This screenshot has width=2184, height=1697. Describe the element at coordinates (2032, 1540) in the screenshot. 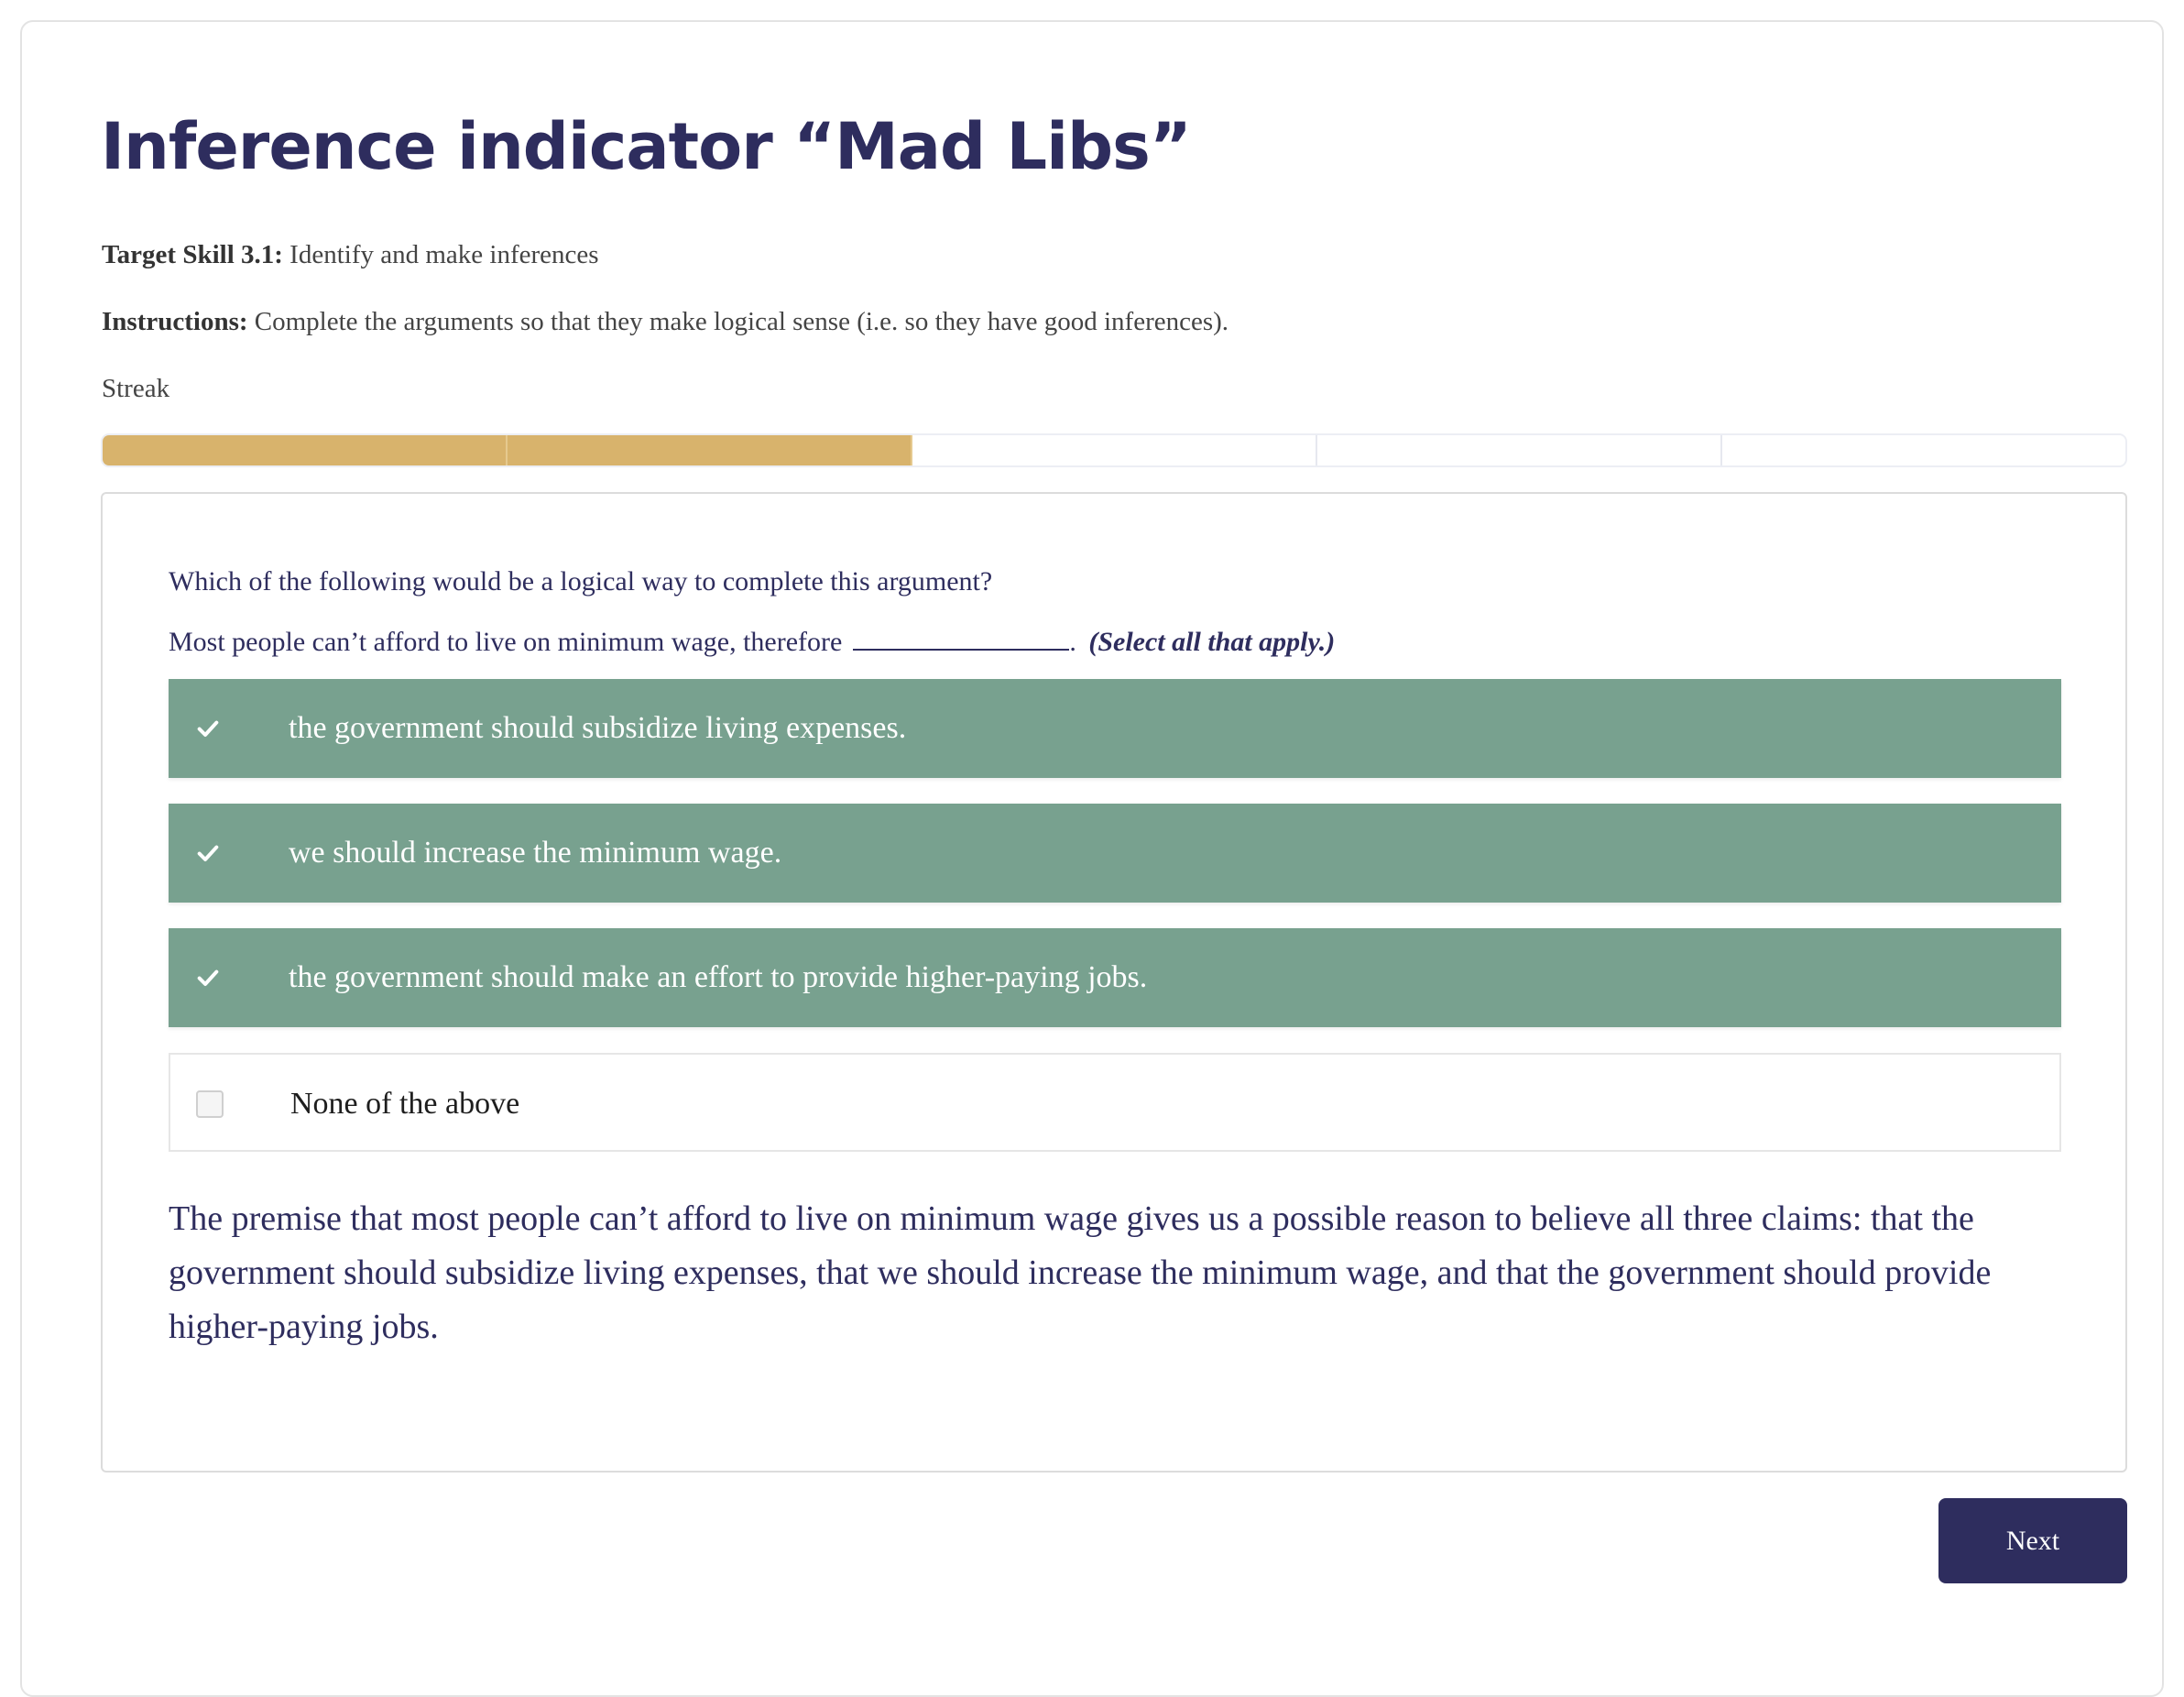

I see `next-button: Next` at that location.